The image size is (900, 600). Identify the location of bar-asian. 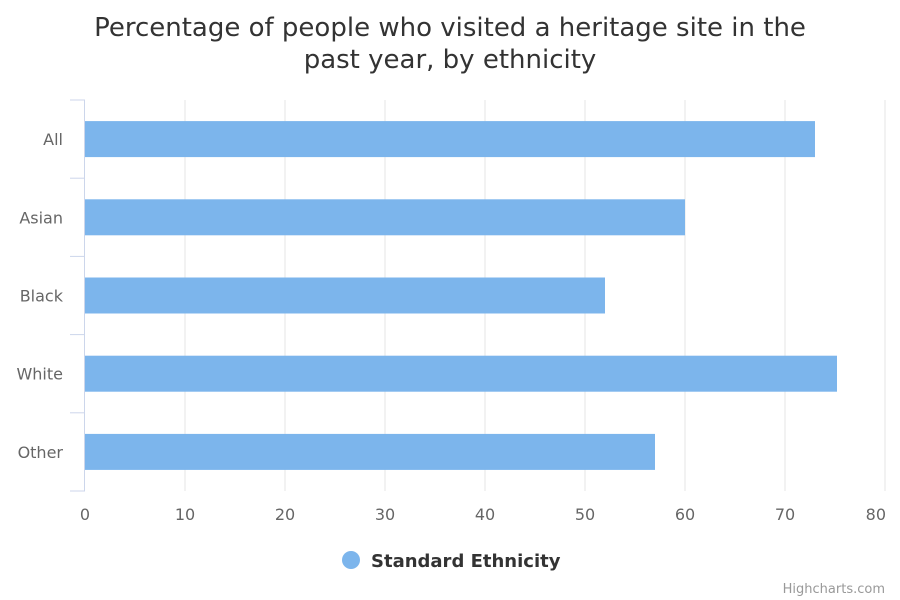
(385, 217).